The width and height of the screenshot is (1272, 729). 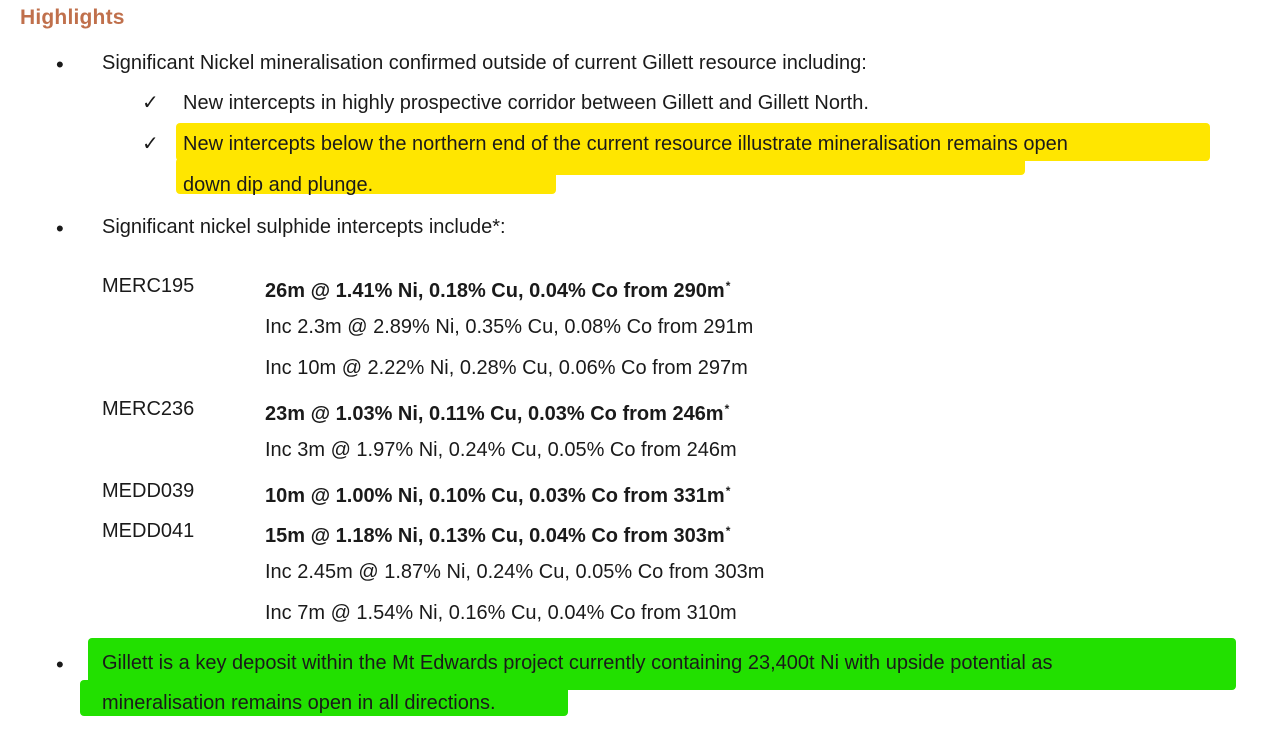 What do you see at coordinates (148, 491) in the screenshot?
I see `hole-id: MEDD039` at bounding box center [148, 491].